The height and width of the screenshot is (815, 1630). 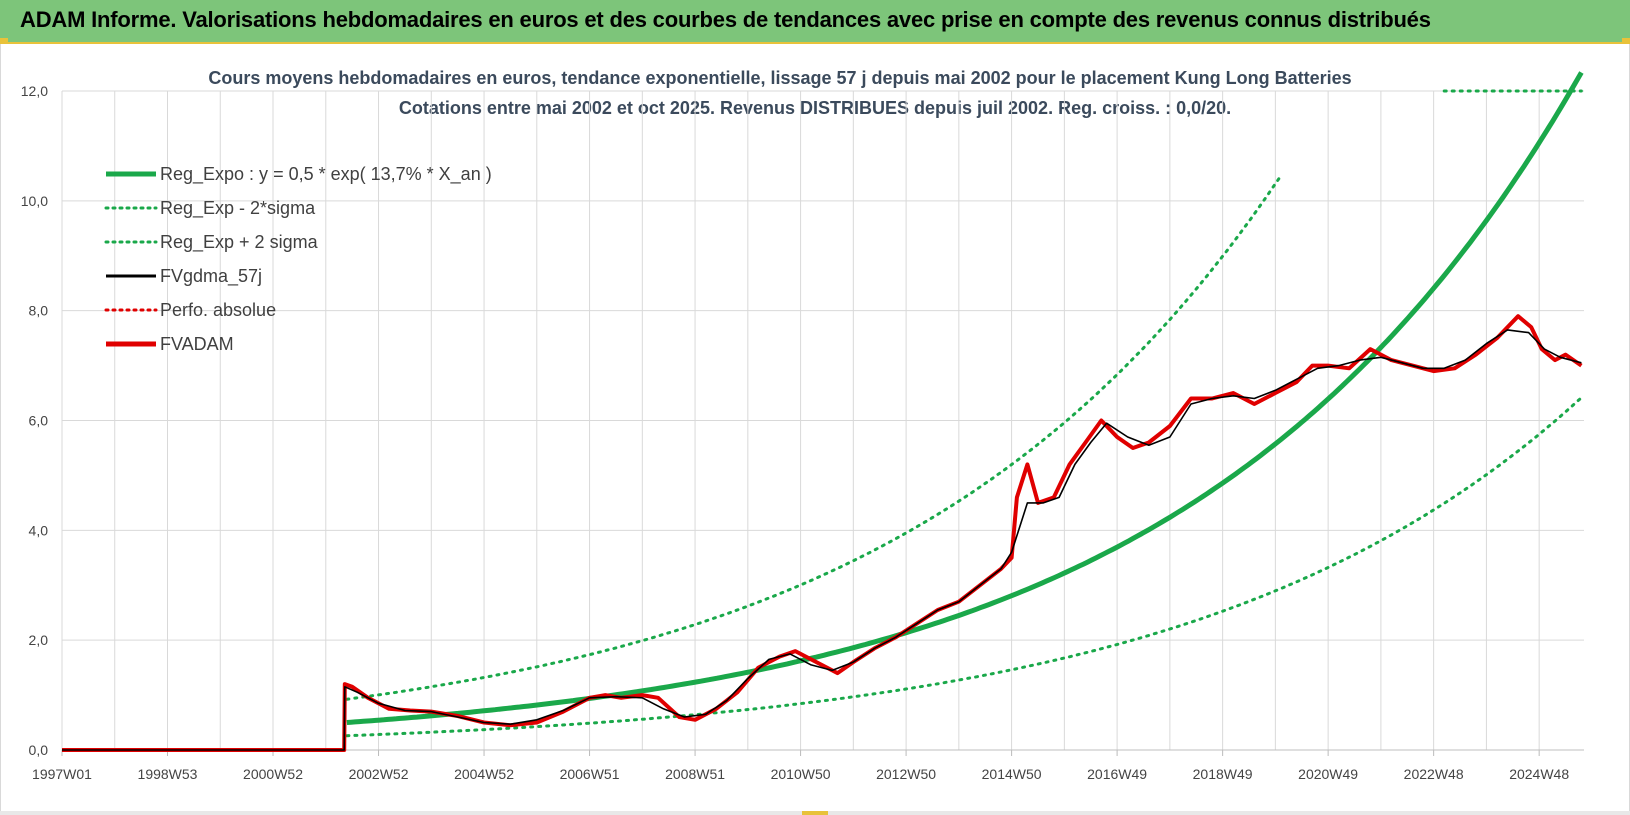 What do you see at coordinates (379, 774) in the screenshot?
I see `x-tick-label: 2002W52` at bounding box center [379, 774].